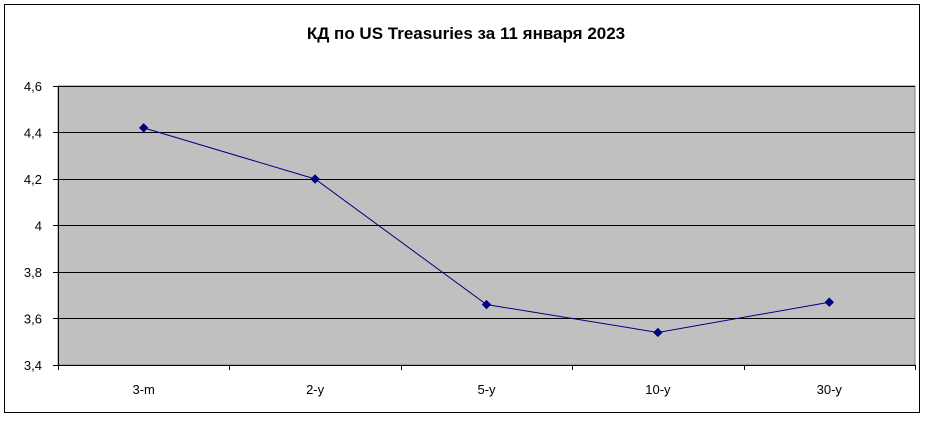  I want to click on y-tick-label: 4,6, so click(33, 86).